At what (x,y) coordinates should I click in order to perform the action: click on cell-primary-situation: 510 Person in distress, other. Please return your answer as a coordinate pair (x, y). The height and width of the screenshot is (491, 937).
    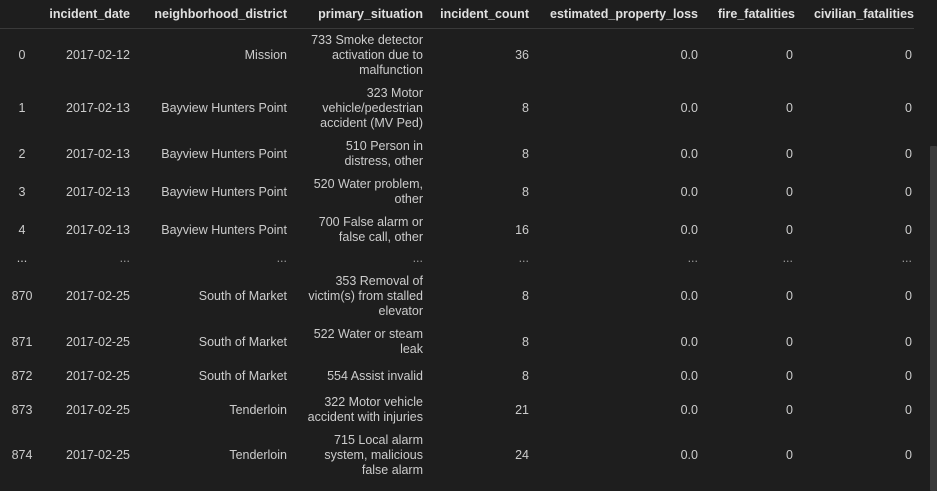
    Looking at the image, I should click on (355, 154).